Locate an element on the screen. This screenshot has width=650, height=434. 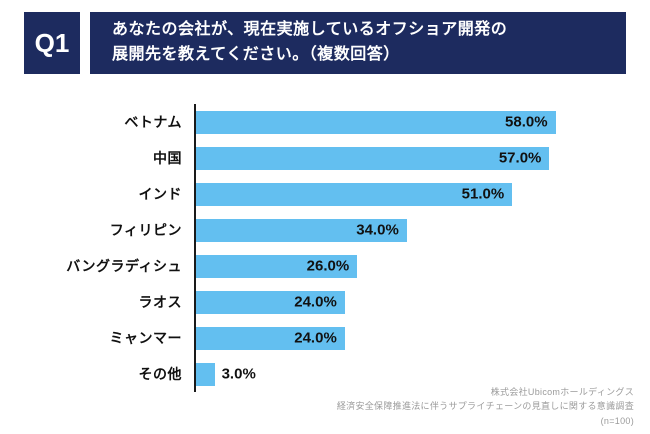
bar: 58.0% is located at coordinates (376, 122).